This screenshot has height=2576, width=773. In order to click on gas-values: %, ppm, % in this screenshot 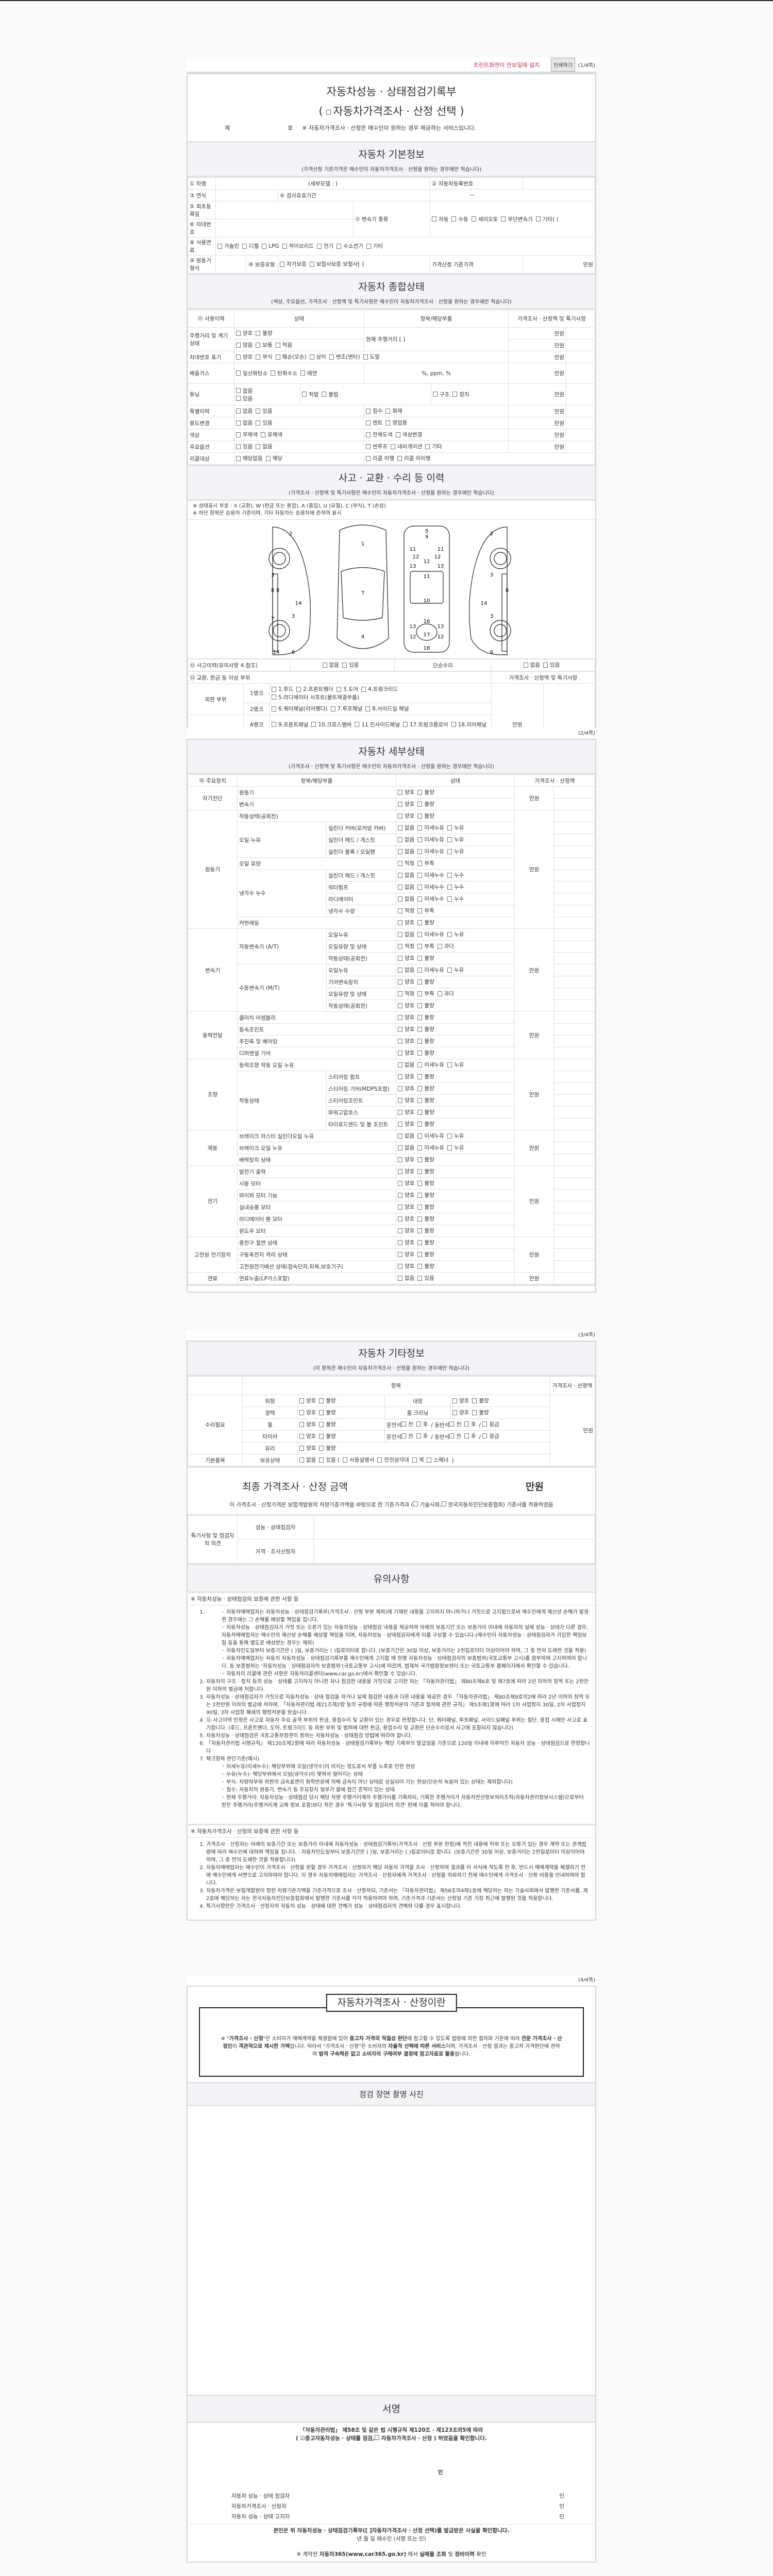, I will do `click(436, 373)`.